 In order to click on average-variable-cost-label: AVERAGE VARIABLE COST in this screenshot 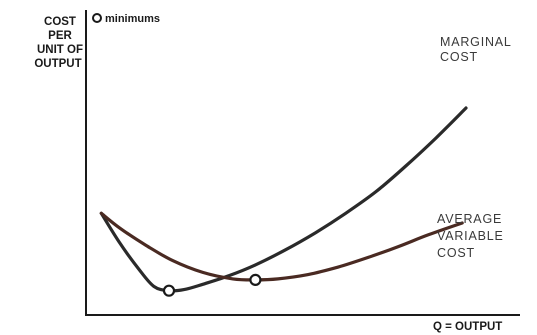, I will do `click(470, 236)`.